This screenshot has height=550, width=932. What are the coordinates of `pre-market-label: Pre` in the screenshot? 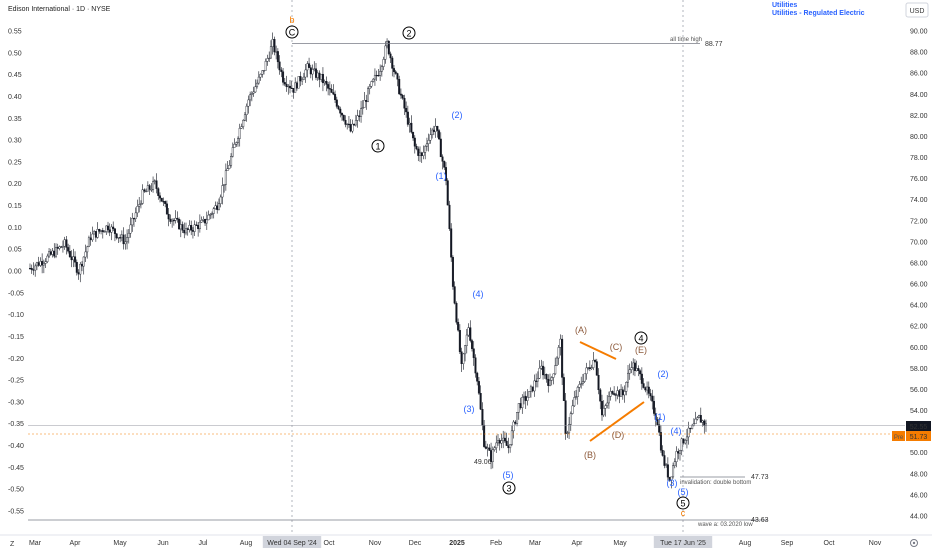 It's located at (899, 438).